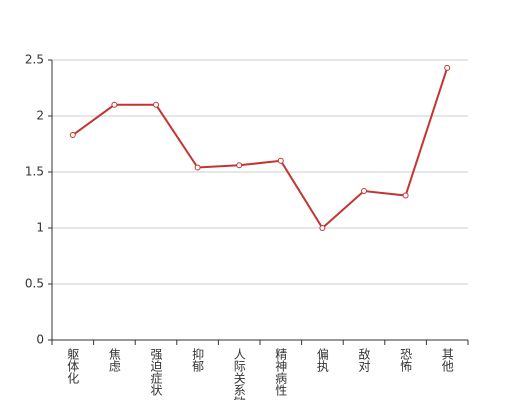 The width and height of the screenshot is (520, 400). What do you see at coordinates (40, 228) in the screenshot?
I see `y-tick-label: 1` at bounding box center [40, 228].